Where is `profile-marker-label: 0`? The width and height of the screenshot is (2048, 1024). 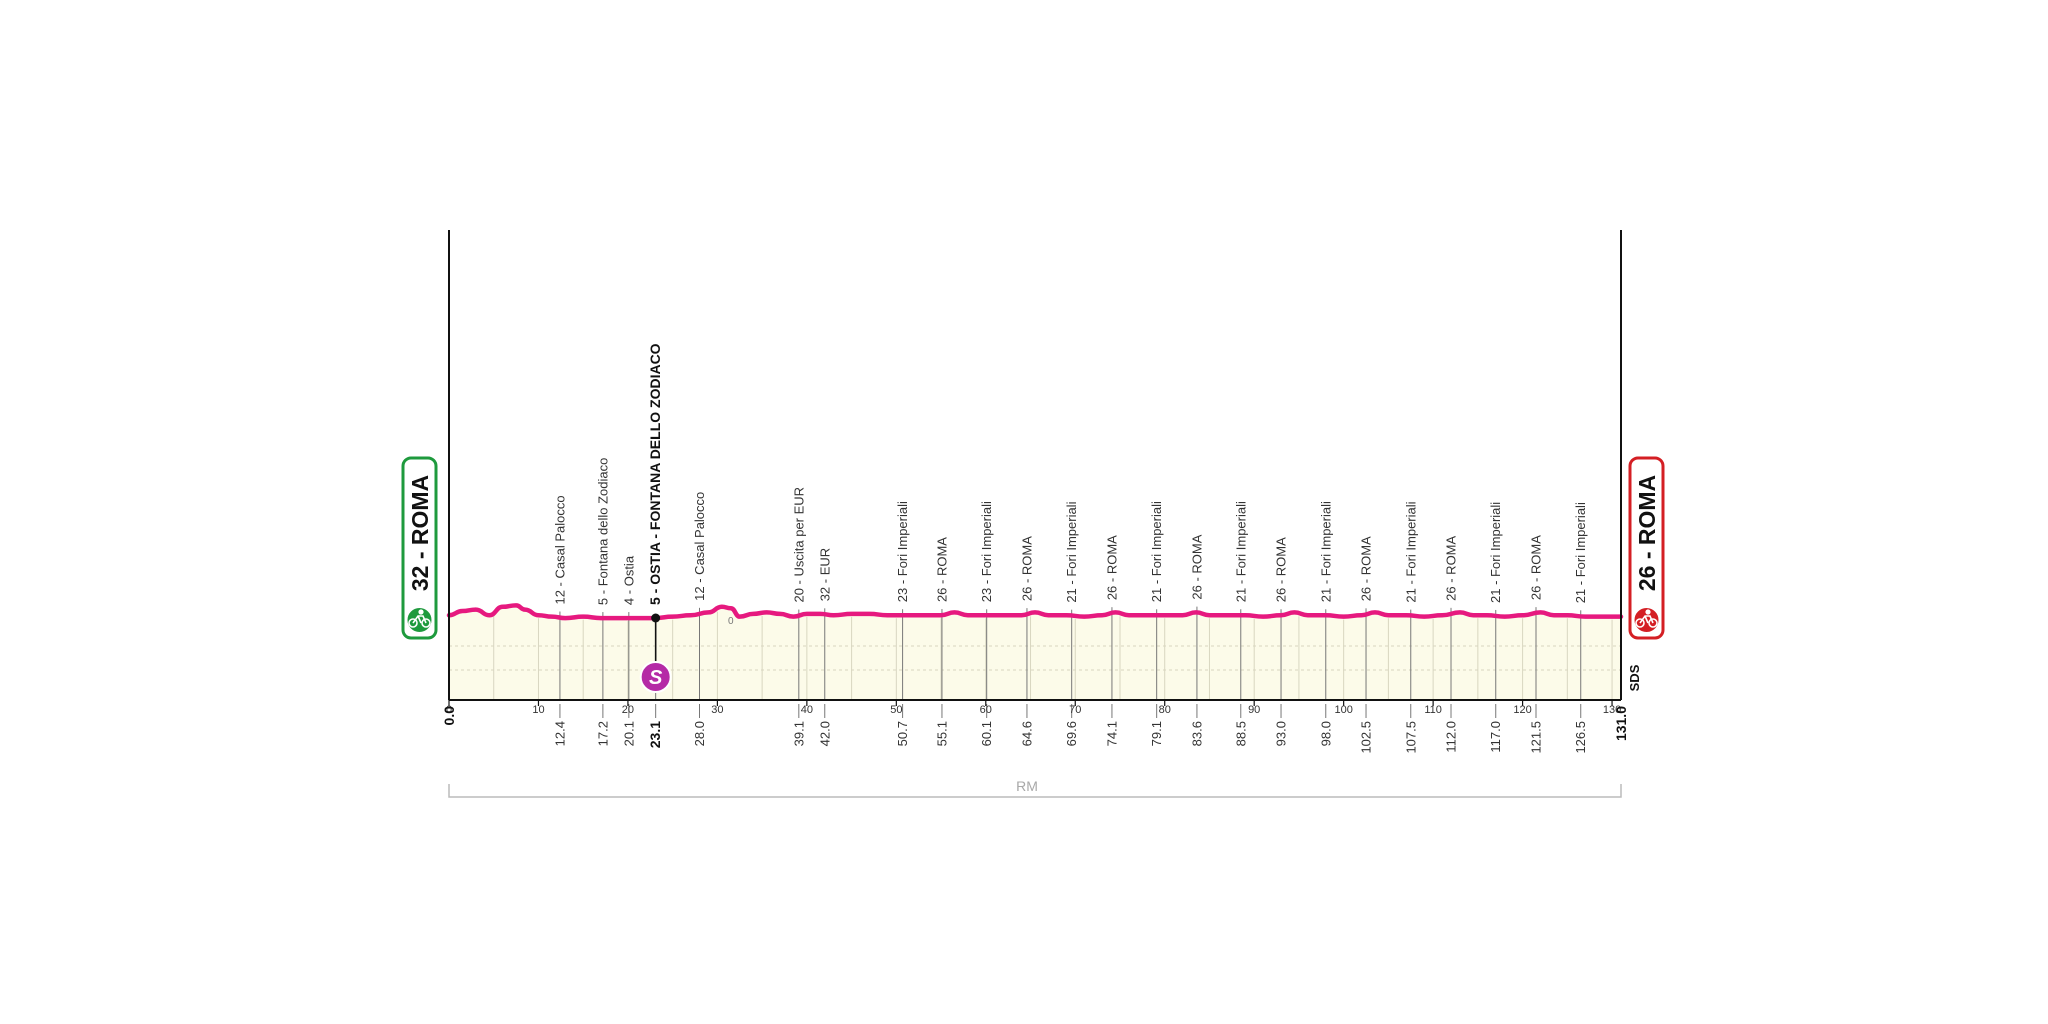
profile-marker-label: 0 is located at coordinates (731, 621).